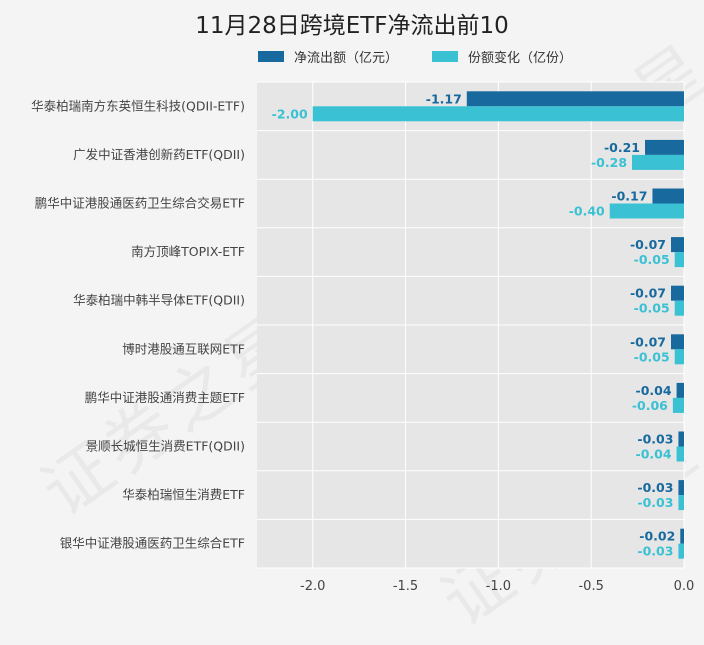 The image size is (704, 645). What do you see at coordinates (629, 196) in the screenshot?
I see `net-outflow-data-label: -0.17` at bounding box center [629, 196].